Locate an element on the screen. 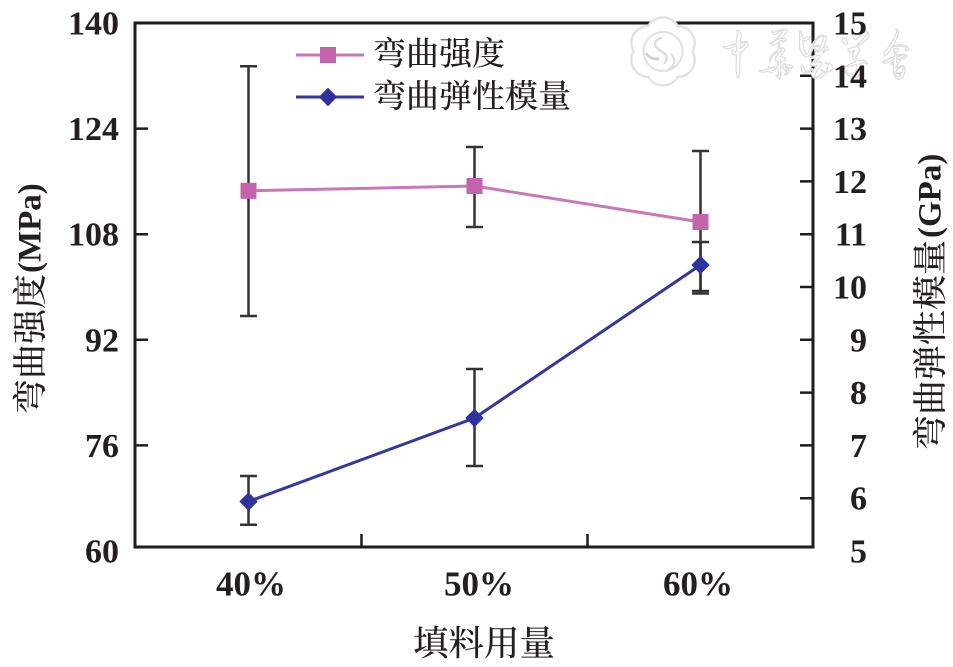 The image size is (953, 667). svg-text: 15 is located at coordinates (850, 24).